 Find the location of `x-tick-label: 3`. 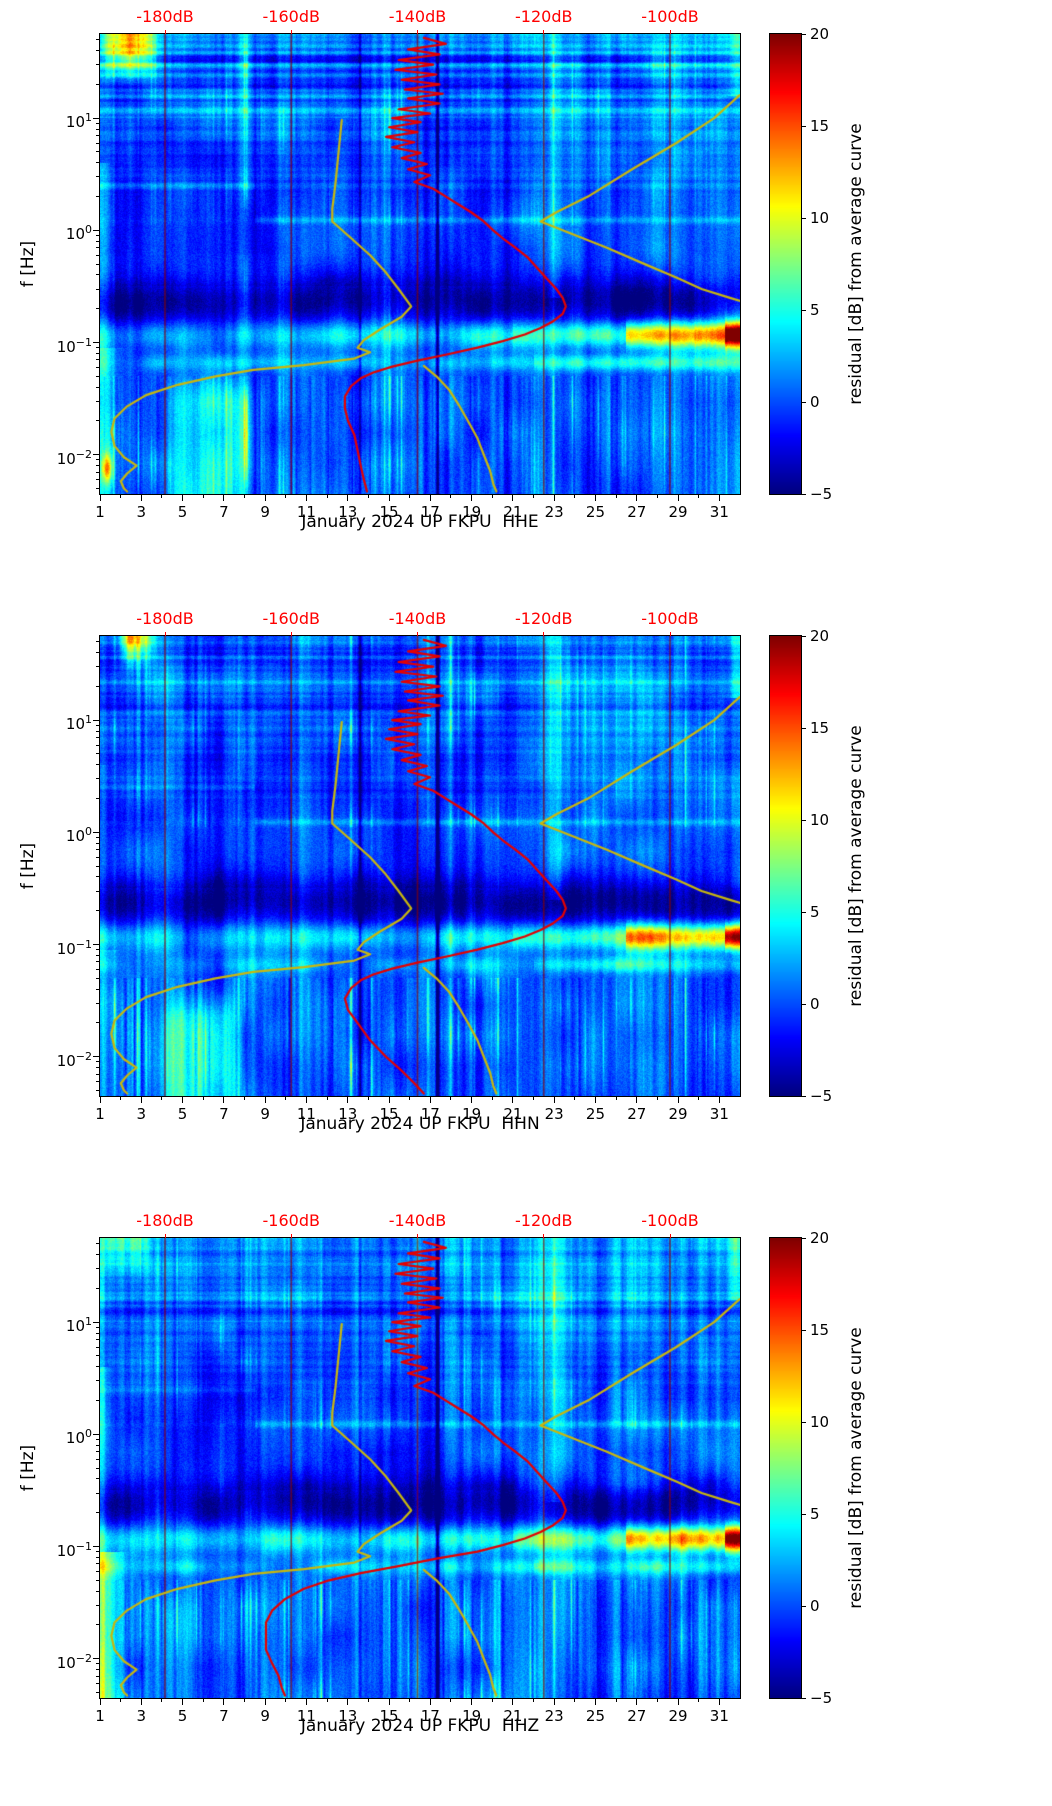

x-tick-label: 3 is located at coordinates (141, 1716).